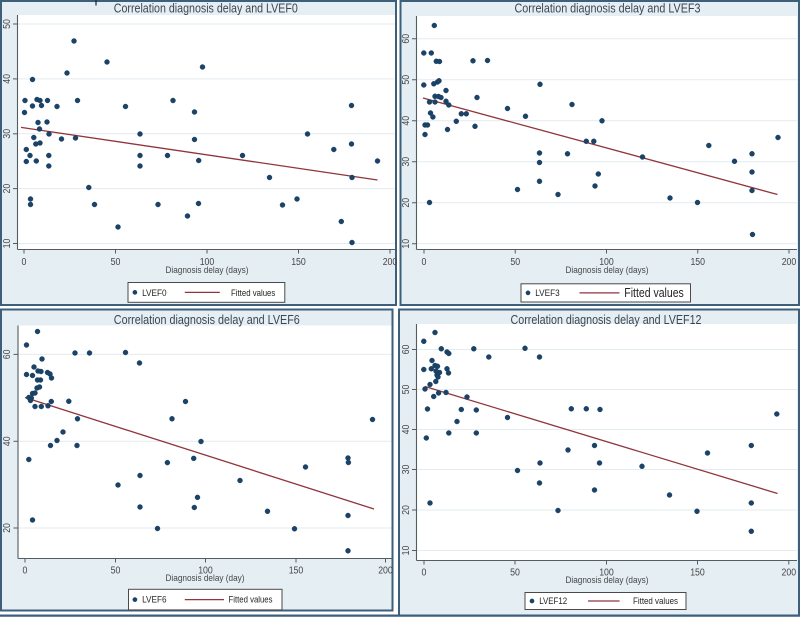 The width and height of the screenshot is (800, 622). Describe the element at coordinates (547, 293) in the screenshot. I see `svg-text: LVEF3` at that location.